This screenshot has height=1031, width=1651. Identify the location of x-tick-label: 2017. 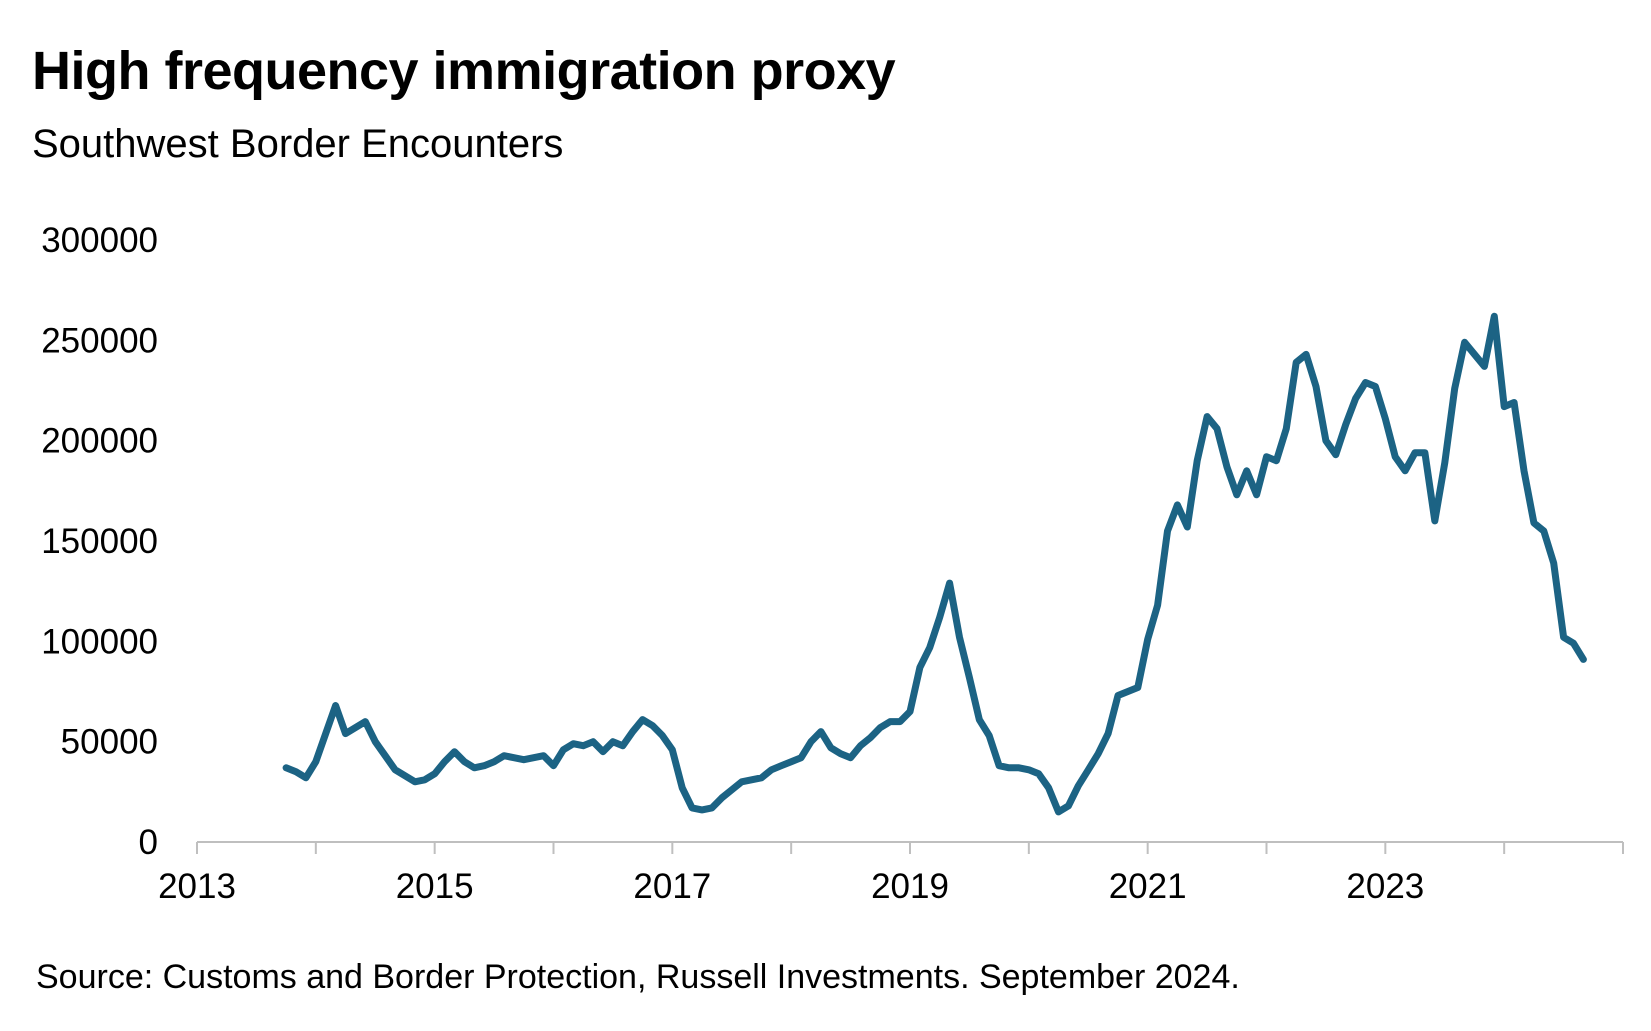
(672, 886).